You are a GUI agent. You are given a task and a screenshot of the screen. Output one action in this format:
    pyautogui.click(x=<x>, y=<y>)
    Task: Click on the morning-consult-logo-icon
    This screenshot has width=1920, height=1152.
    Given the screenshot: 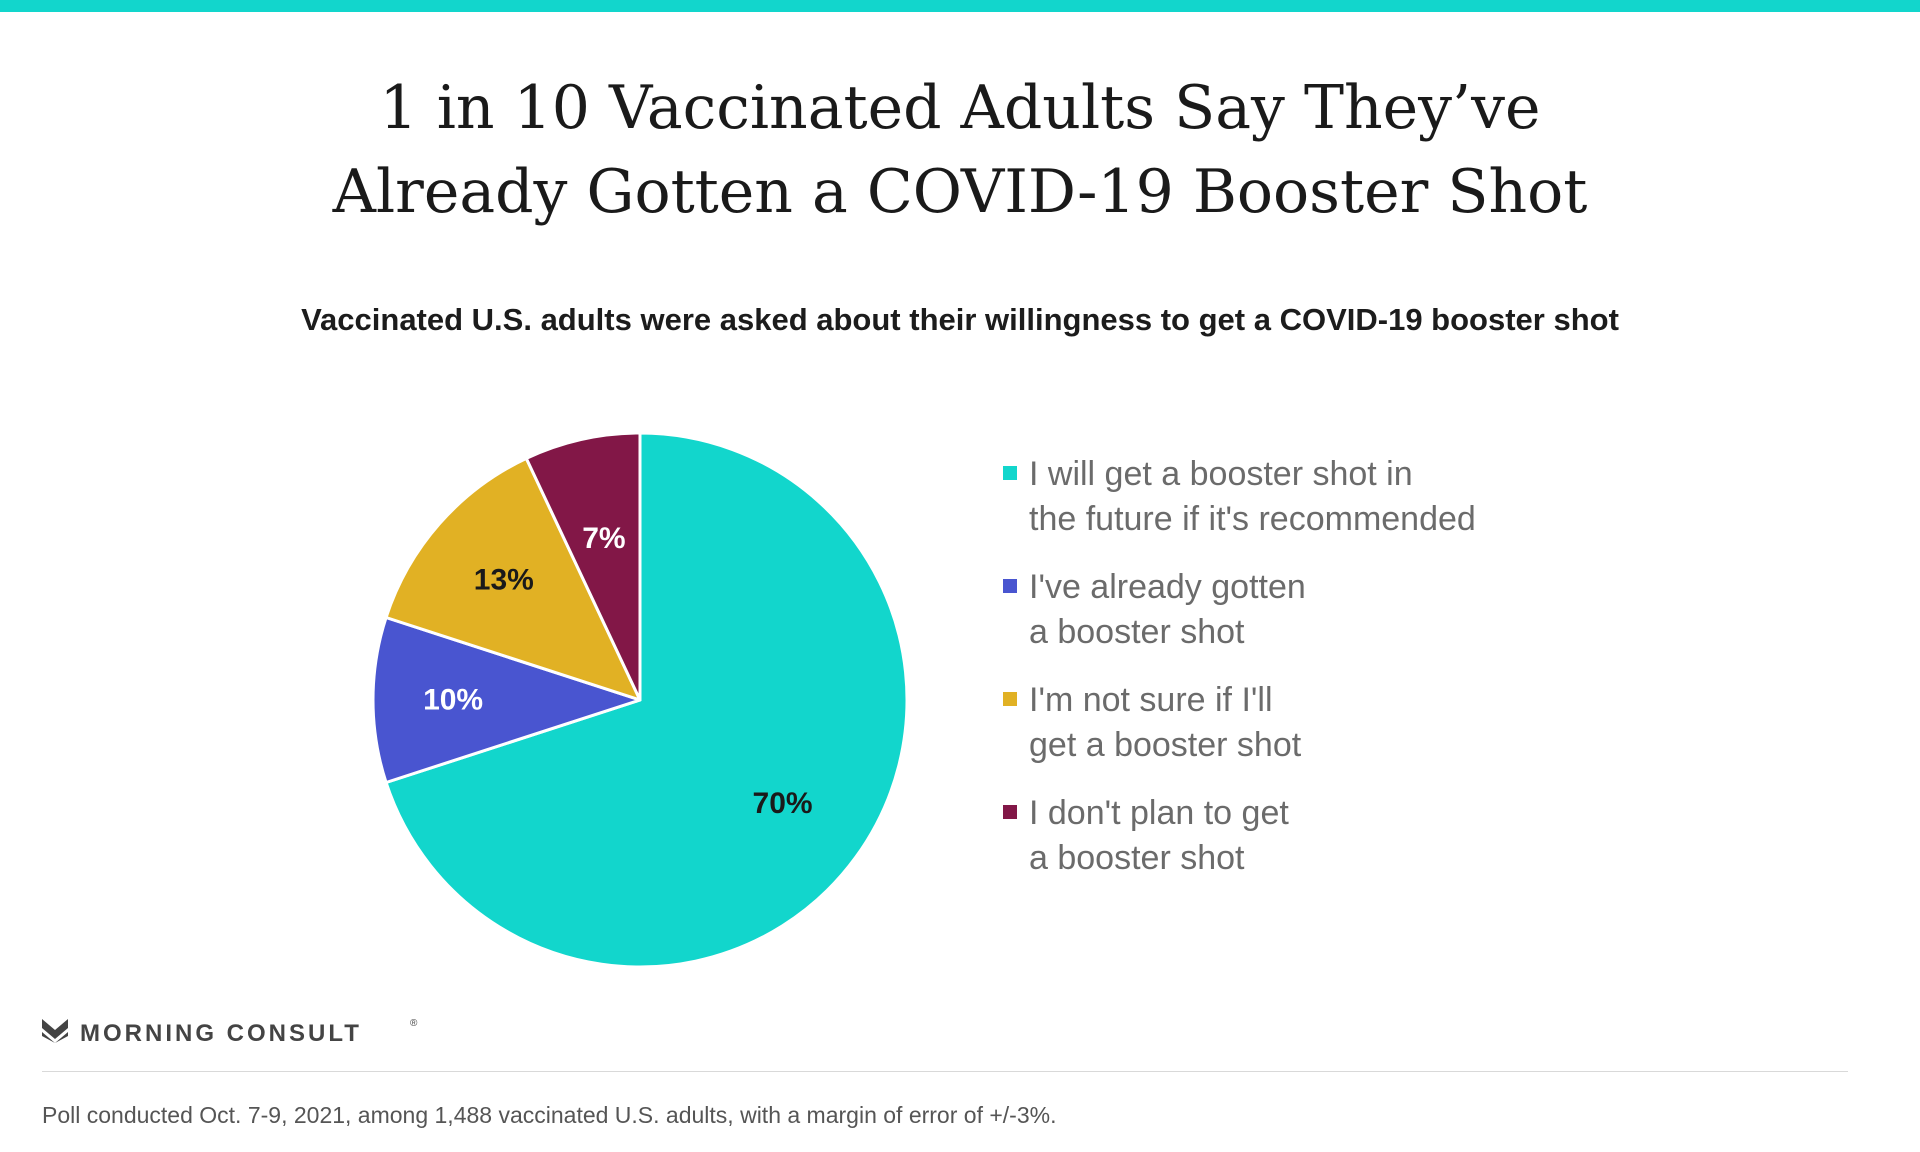 What is the action you would take?
    pyautogui.click(x=55, y=1031)
    